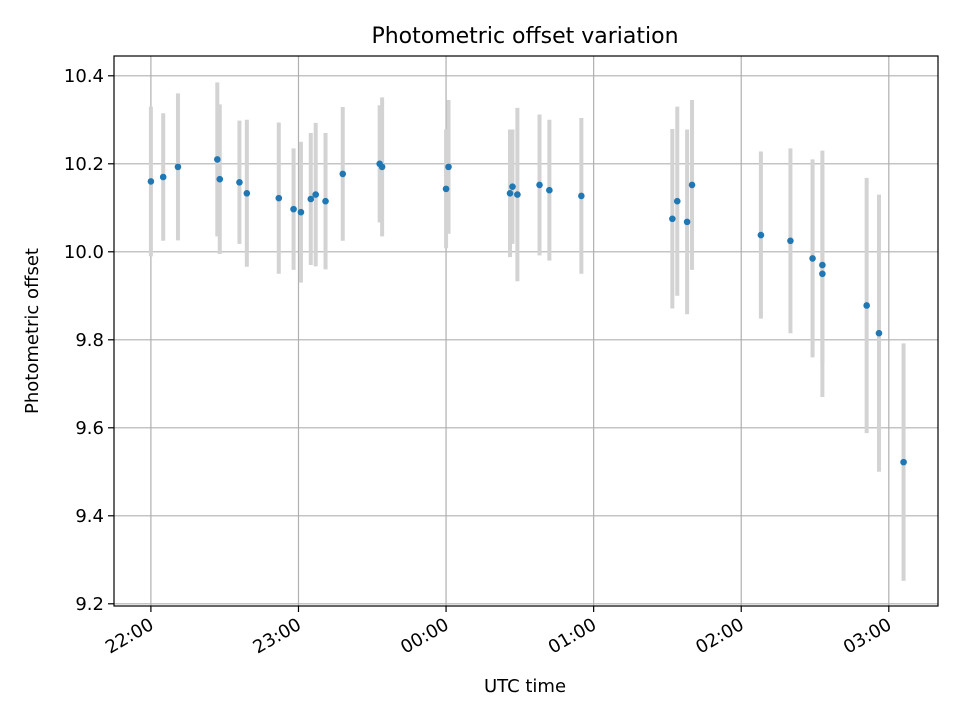 This screenshot has height=720, width=960. What do you see at coordinates (129, 636) in the screenshot?
I see `x-tick-label: 22:00` at bounding box center [129, 636].